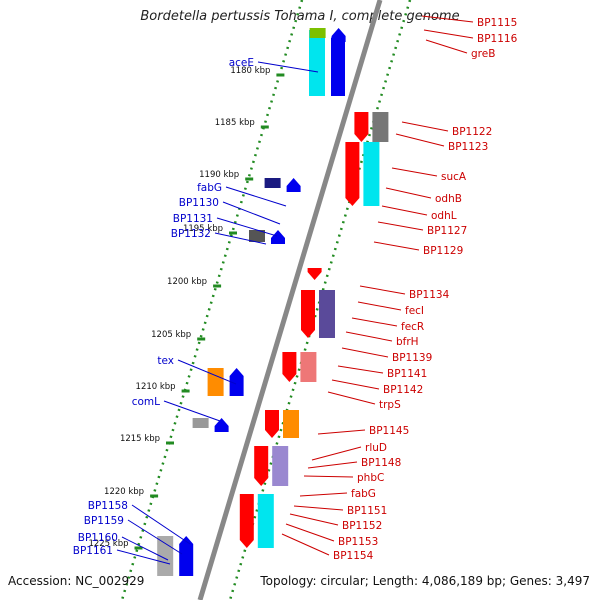  What do you see at coordinates (390, 405) in the screenshot?
I see `reverse-gene-label: trpS` at bounding box center [390, 405].